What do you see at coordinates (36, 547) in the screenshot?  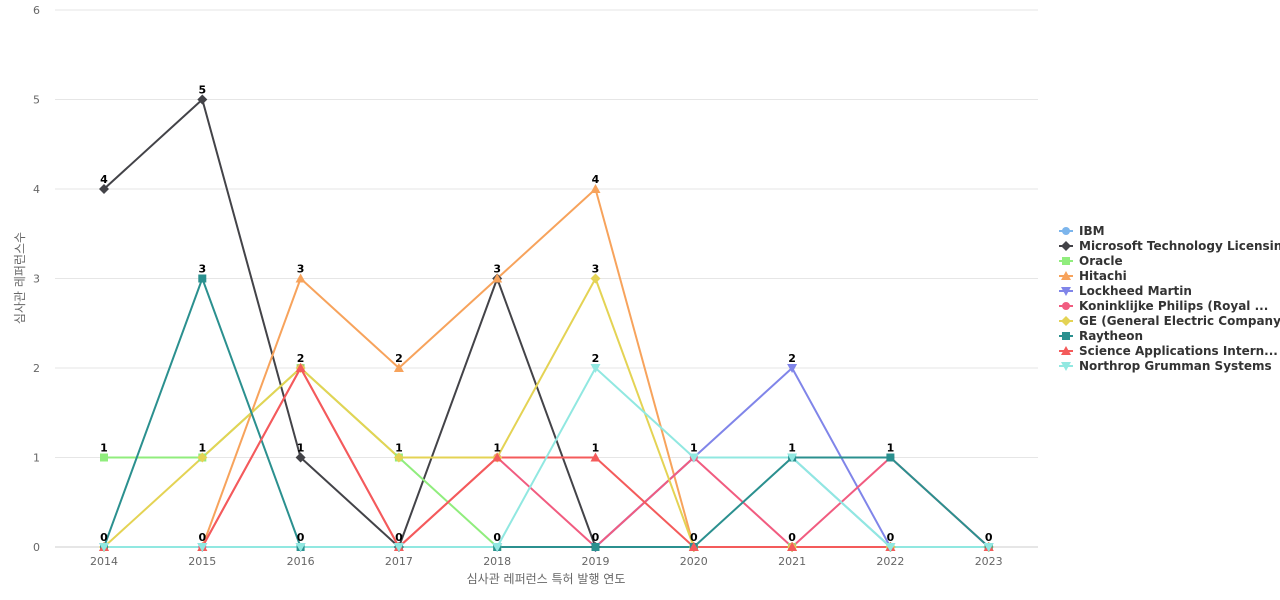 I see `y-tick-label: 0` at bounding box center [36, 547].